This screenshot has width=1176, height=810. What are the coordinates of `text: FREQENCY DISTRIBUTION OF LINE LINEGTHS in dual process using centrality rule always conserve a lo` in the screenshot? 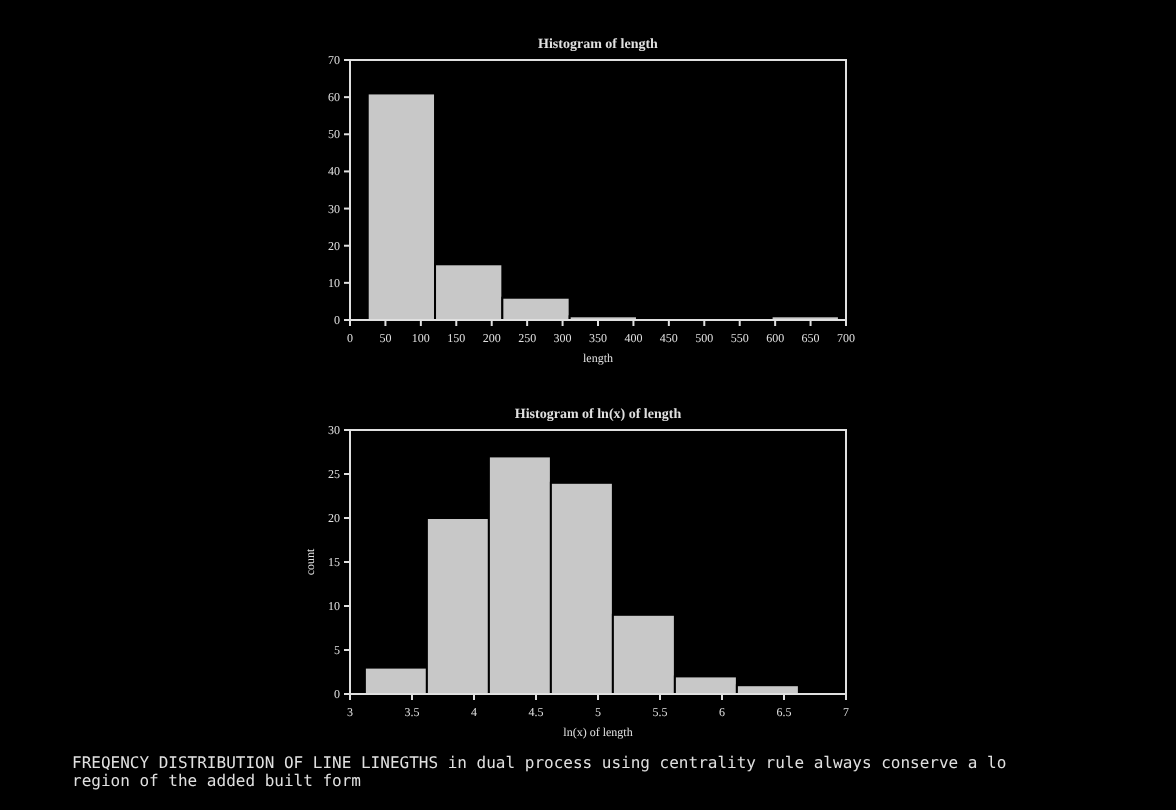 It's located at (539, 763).